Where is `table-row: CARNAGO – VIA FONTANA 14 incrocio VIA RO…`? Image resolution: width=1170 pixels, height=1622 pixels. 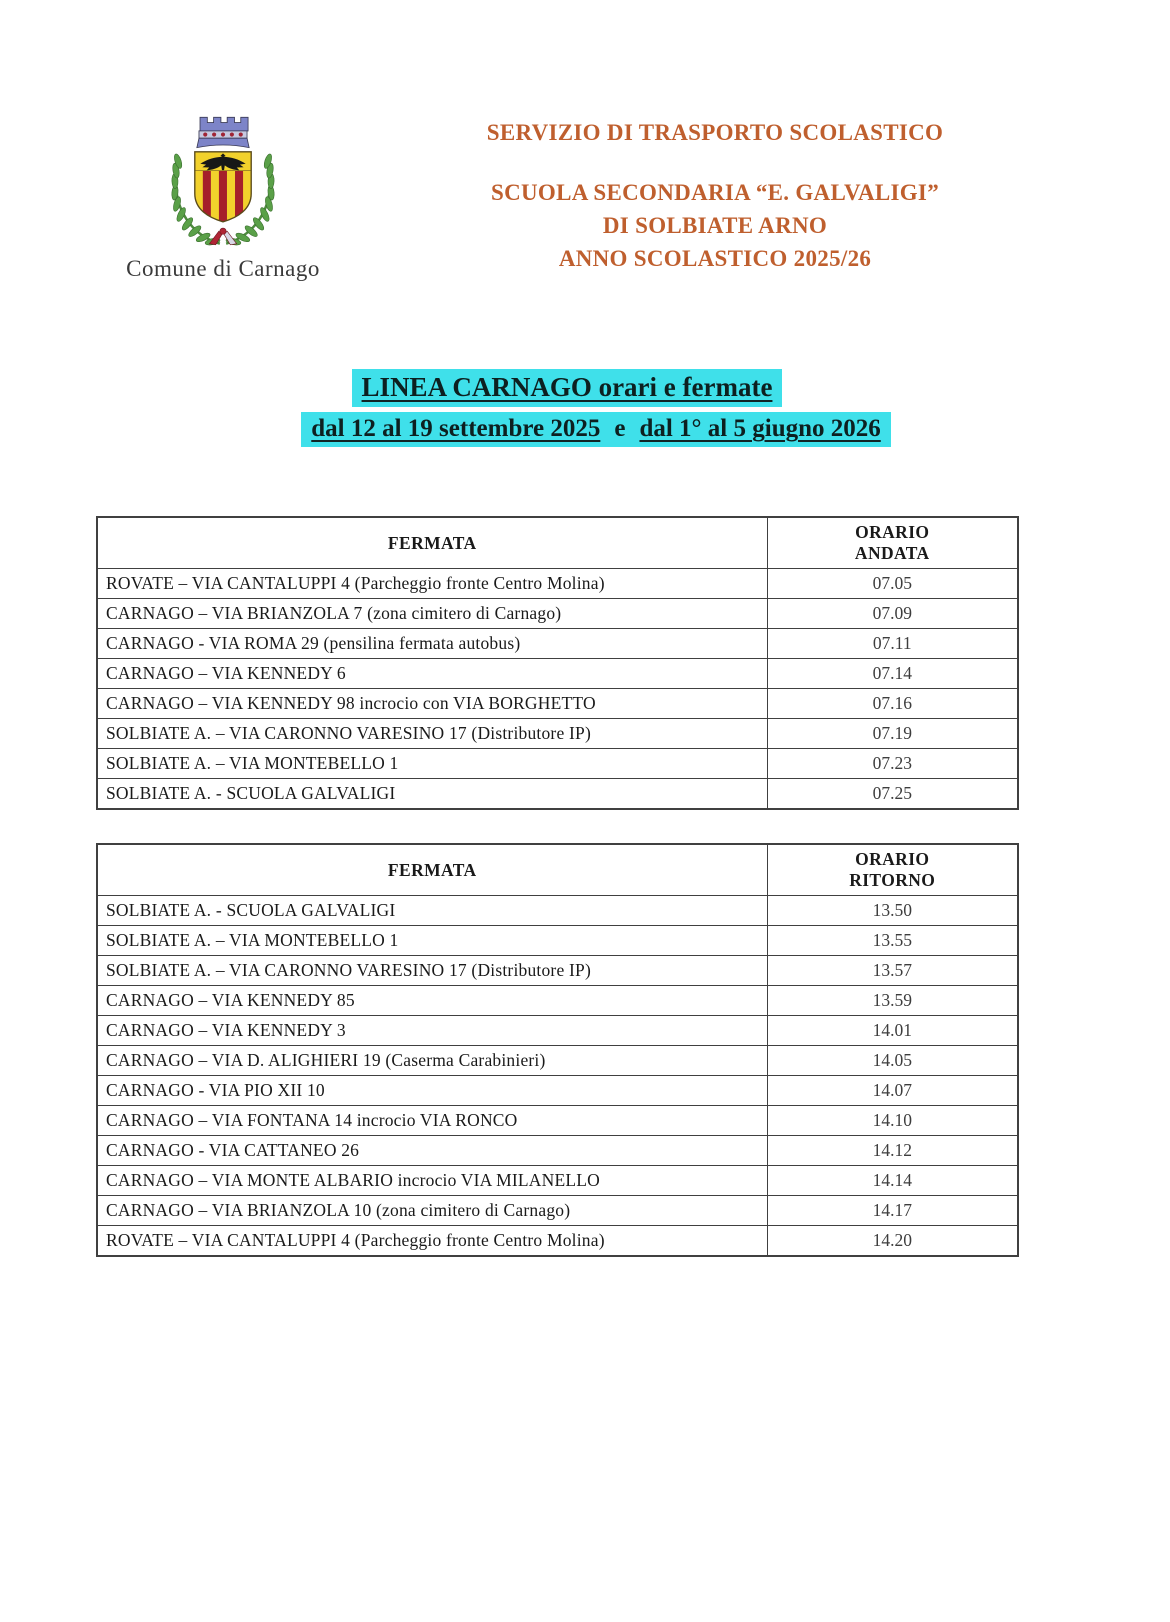
table-row: CARNAGO – VIA FONTANA 14 incrocio VIA RO… is located at coordinates (557, 1120).